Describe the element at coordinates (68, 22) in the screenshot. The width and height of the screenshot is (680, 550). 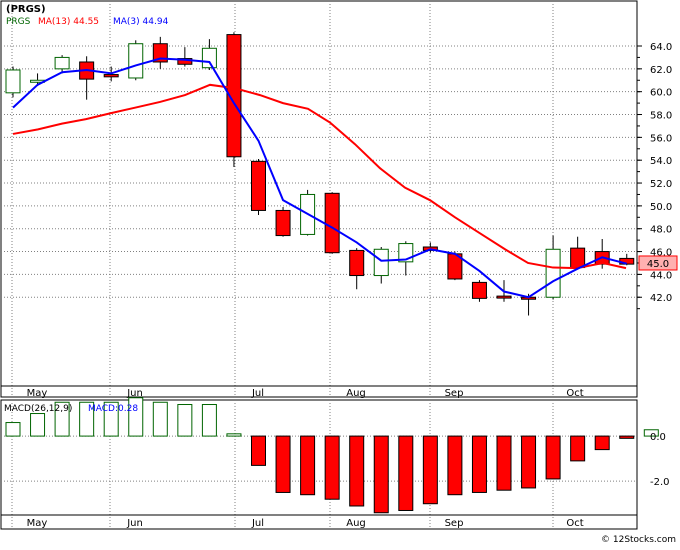
I see `legend-entry: MA(13) 44.55` at that location.